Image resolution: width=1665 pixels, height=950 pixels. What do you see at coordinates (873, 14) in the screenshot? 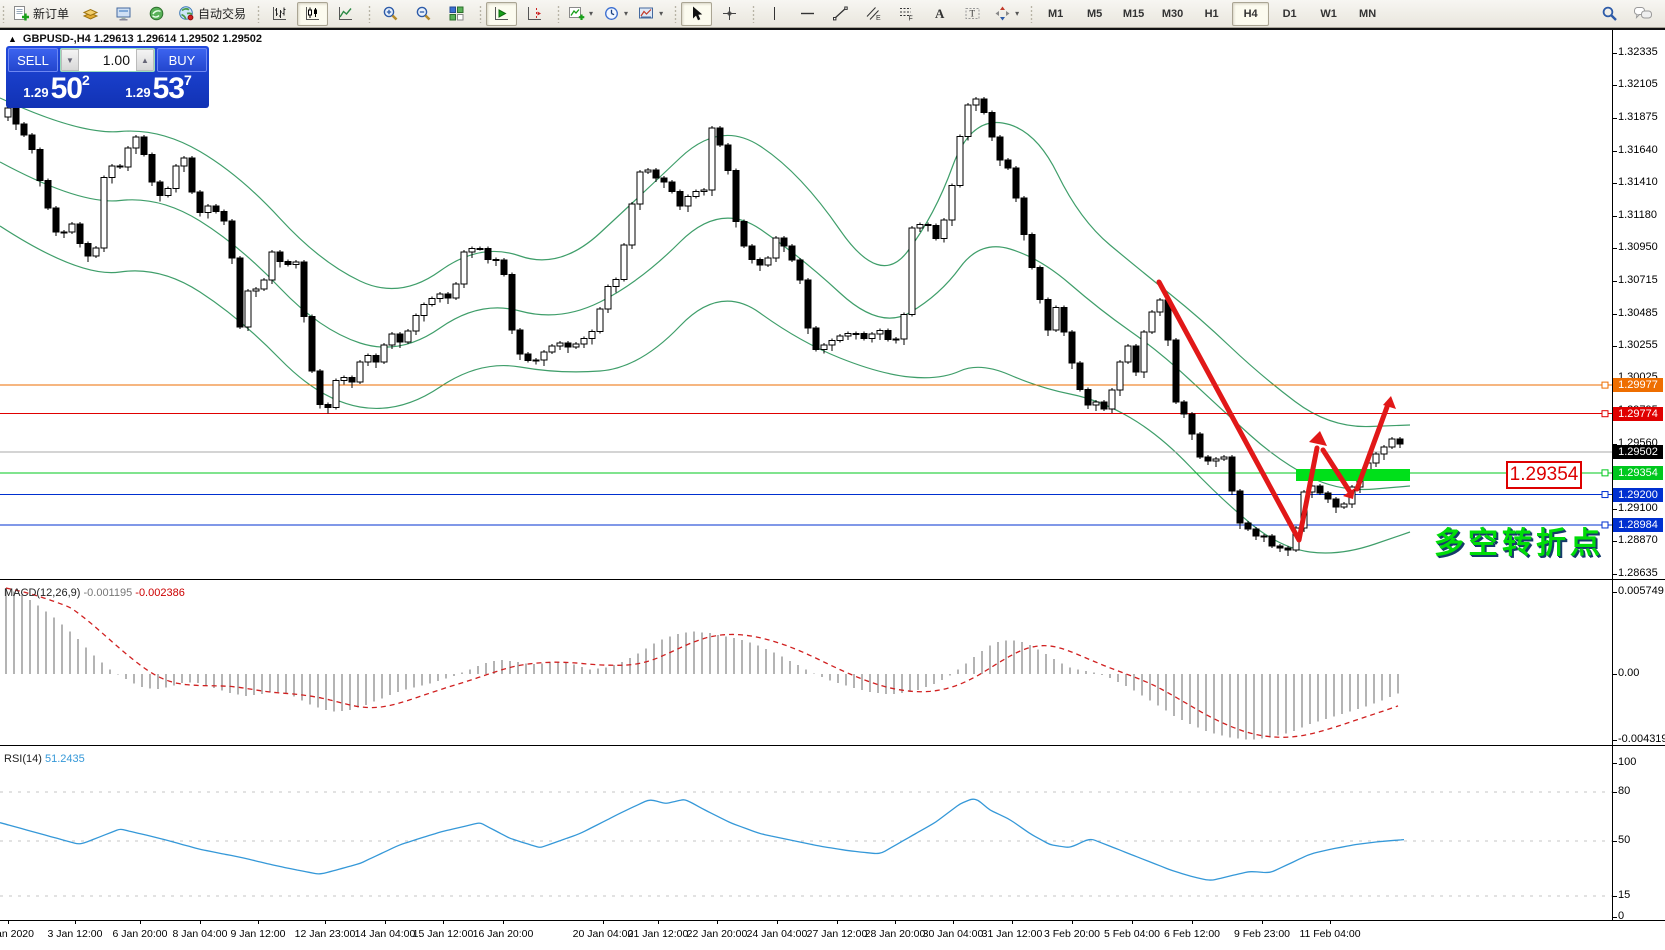
I see `equidistant-channel-button: E` at bounding box center [873, 14].